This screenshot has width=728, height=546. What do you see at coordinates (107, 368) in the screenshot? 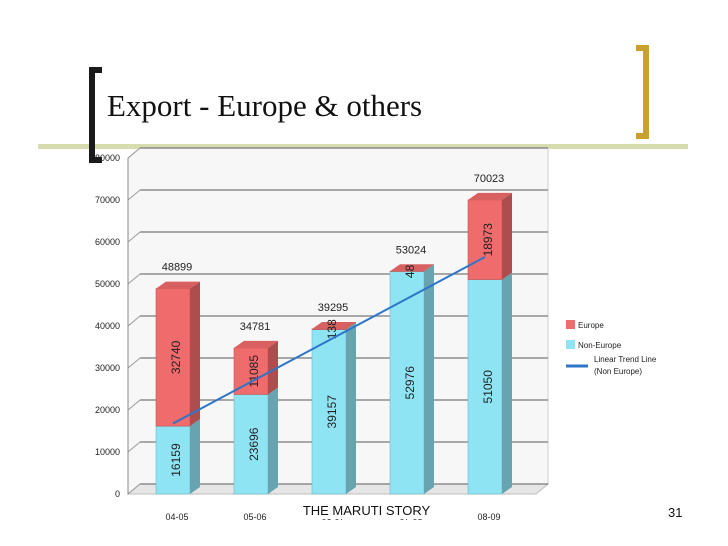
I see `y-tick-label: 30000` at bounding box center [107, 368].